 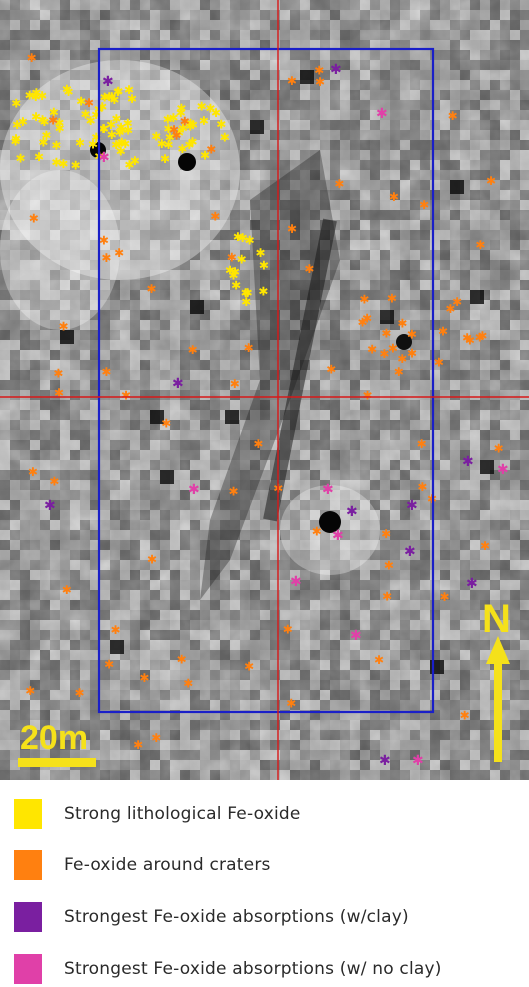 I want to click on dark-pixel, so click(x=157, y=417).